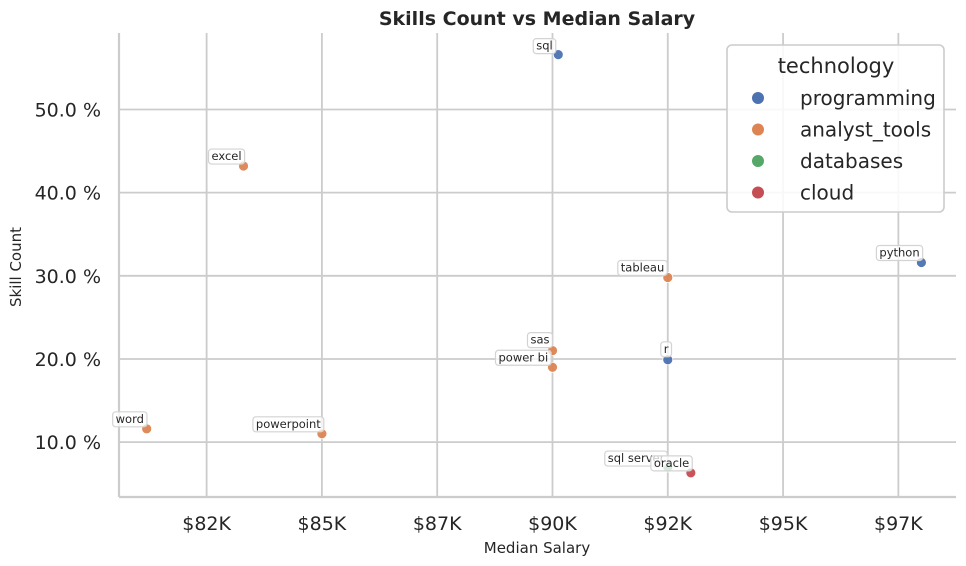 The height and width of the screenshot is (566, 966). What do you see at coordinates (827, 193) in the screenshot?
I see `legend-label-cloud: cloud` at bounding box center [827, 193].